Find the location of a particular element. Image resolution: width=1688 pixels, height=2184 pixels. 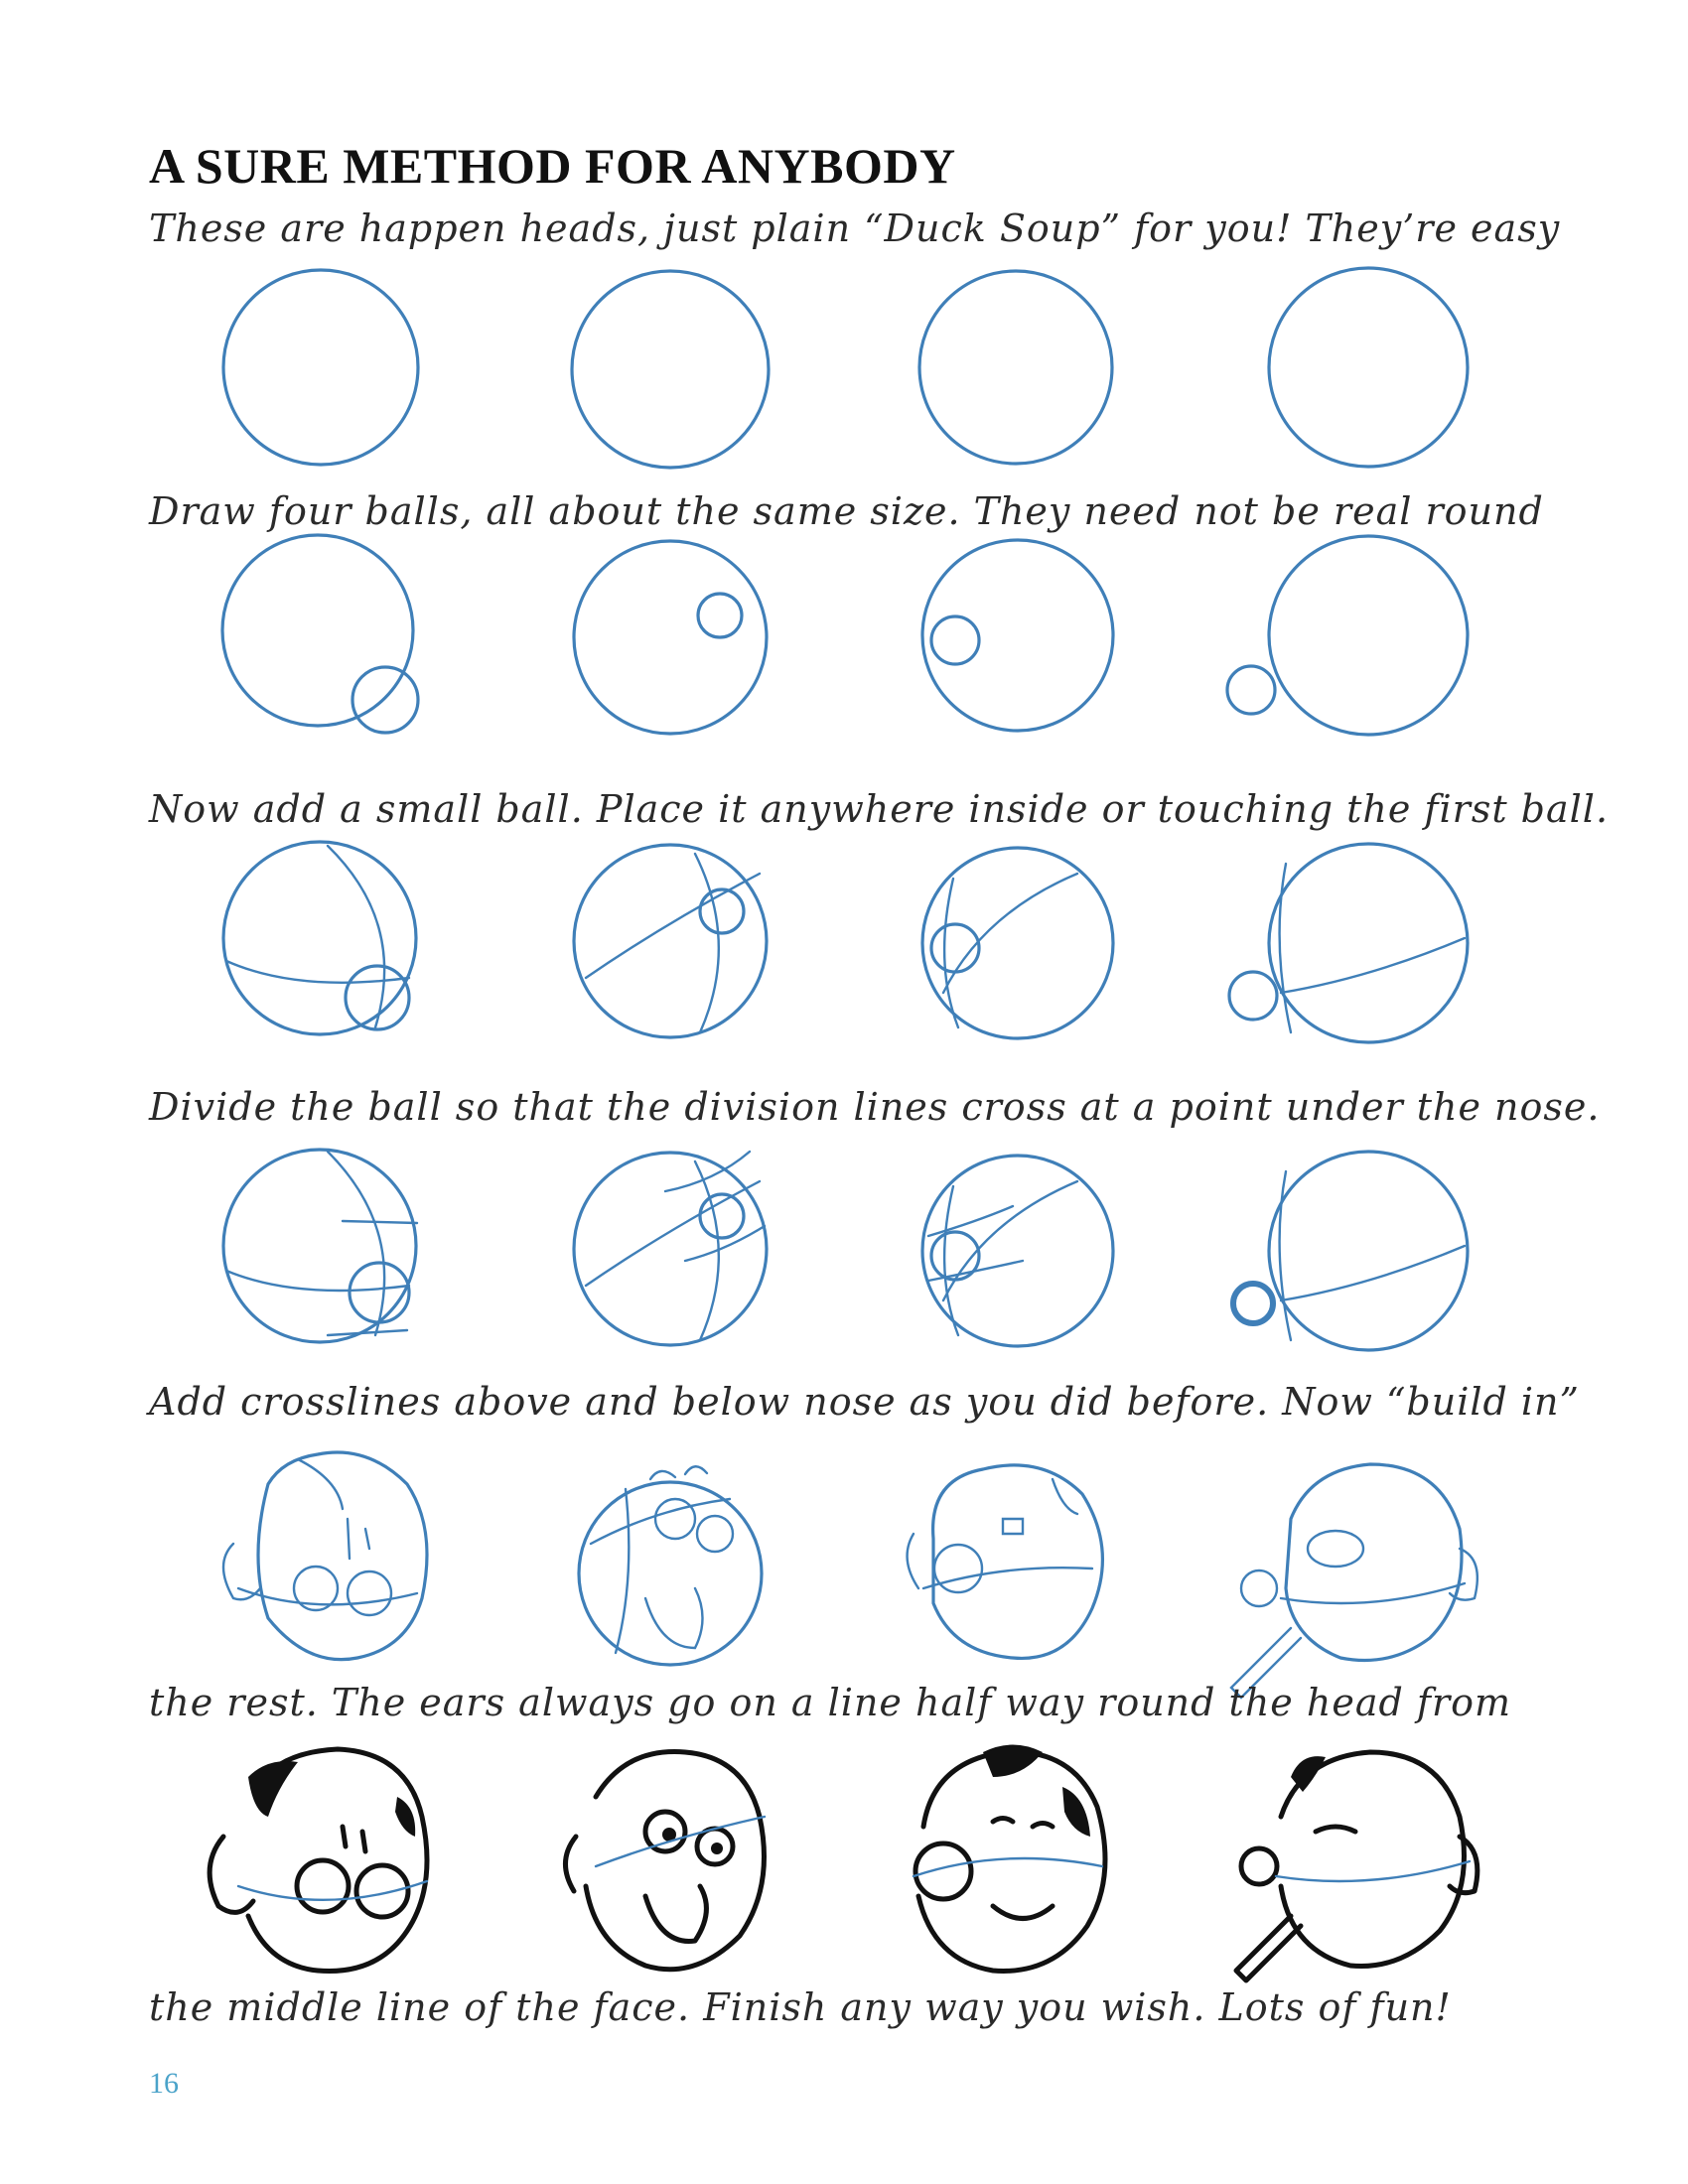

row-division-lines is located at coordinates (845, 942).